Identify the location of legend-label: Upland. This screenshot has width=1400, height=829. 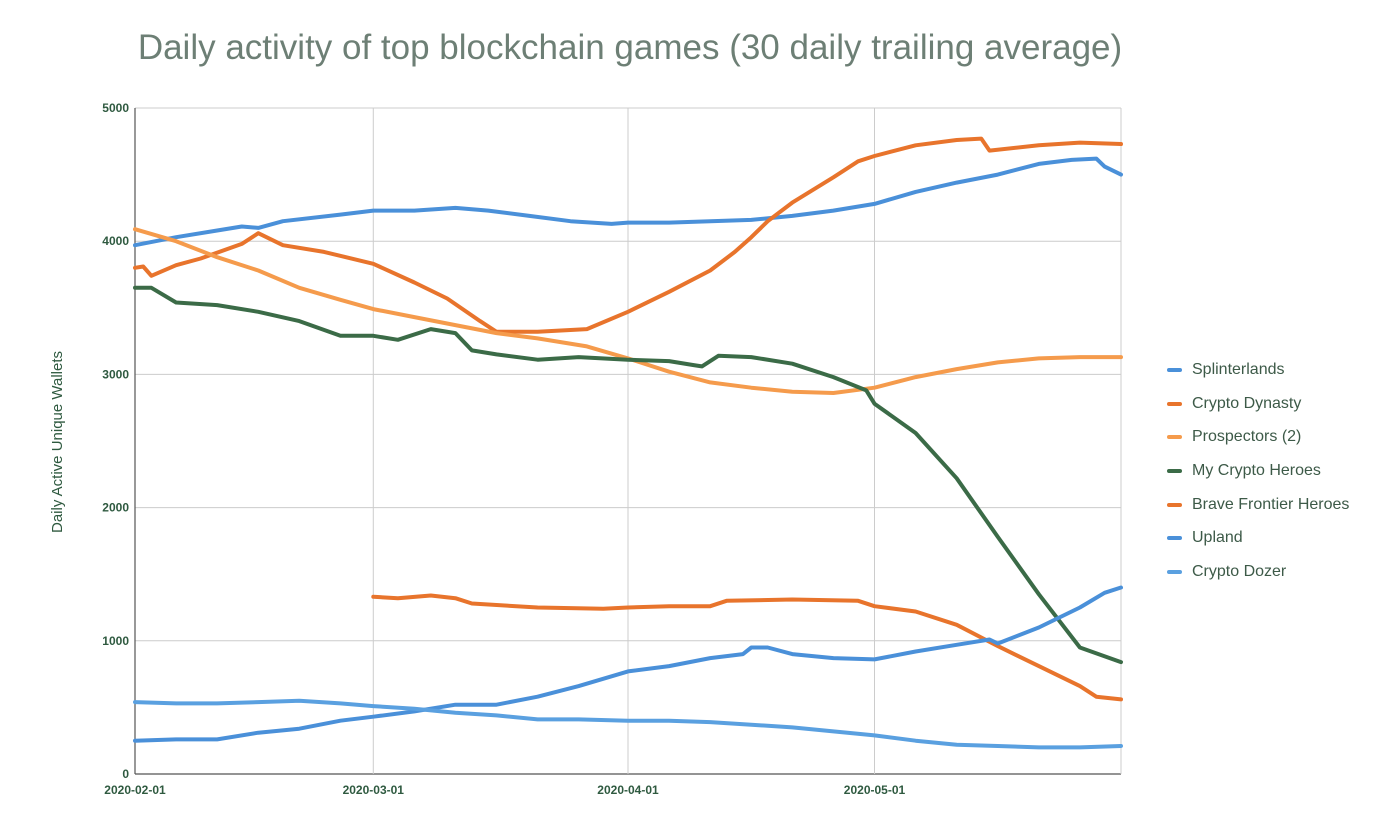
(1217, 538).